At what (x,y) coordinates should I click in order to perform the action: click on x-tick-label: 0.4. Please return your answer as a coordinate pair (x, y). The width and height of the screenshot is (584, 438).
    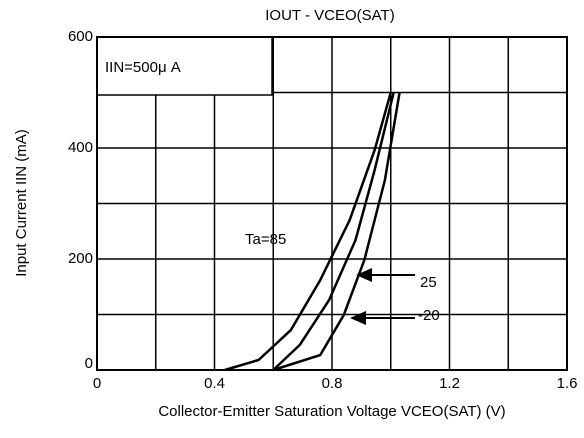
    Looking at the image, I should click on (214, 383).